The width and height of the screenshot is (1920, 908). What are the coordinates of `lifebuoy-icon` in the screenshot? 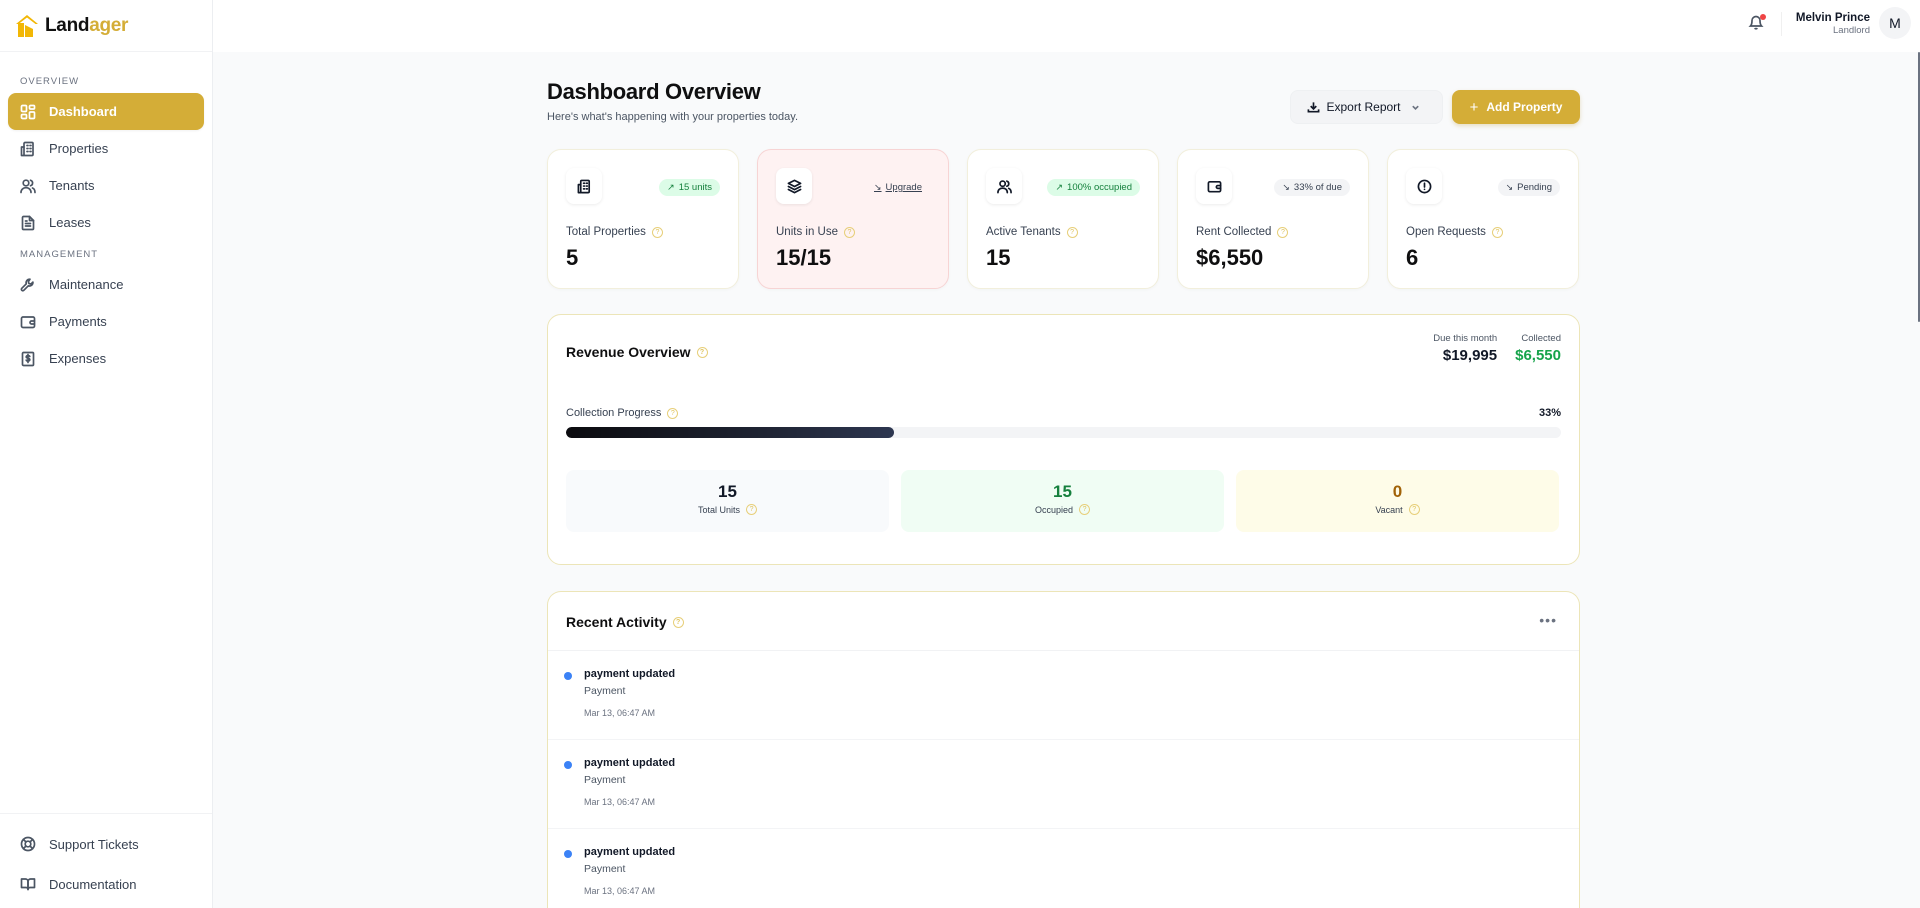 It's located at (28, 844).